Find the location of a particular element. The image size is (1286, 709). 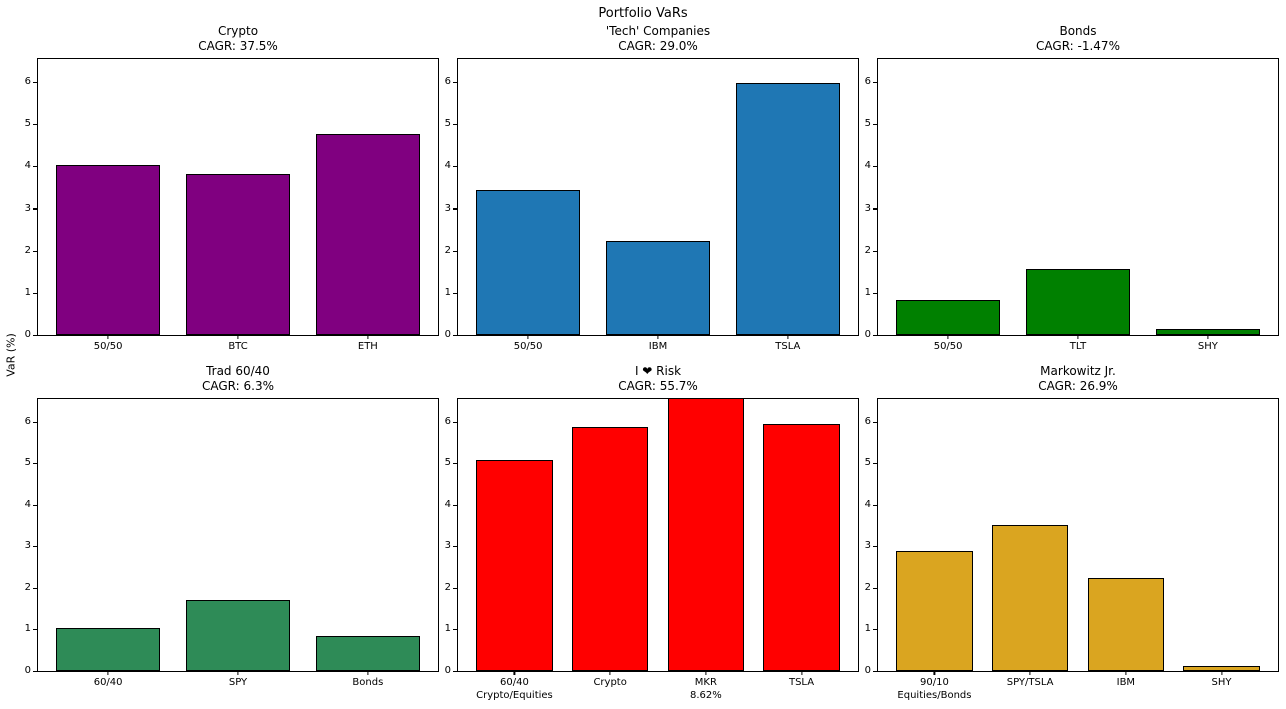

axes: 0 1 2 3 4 5 6 50/50 TLT SHY is located at coordinates (1072, 205).